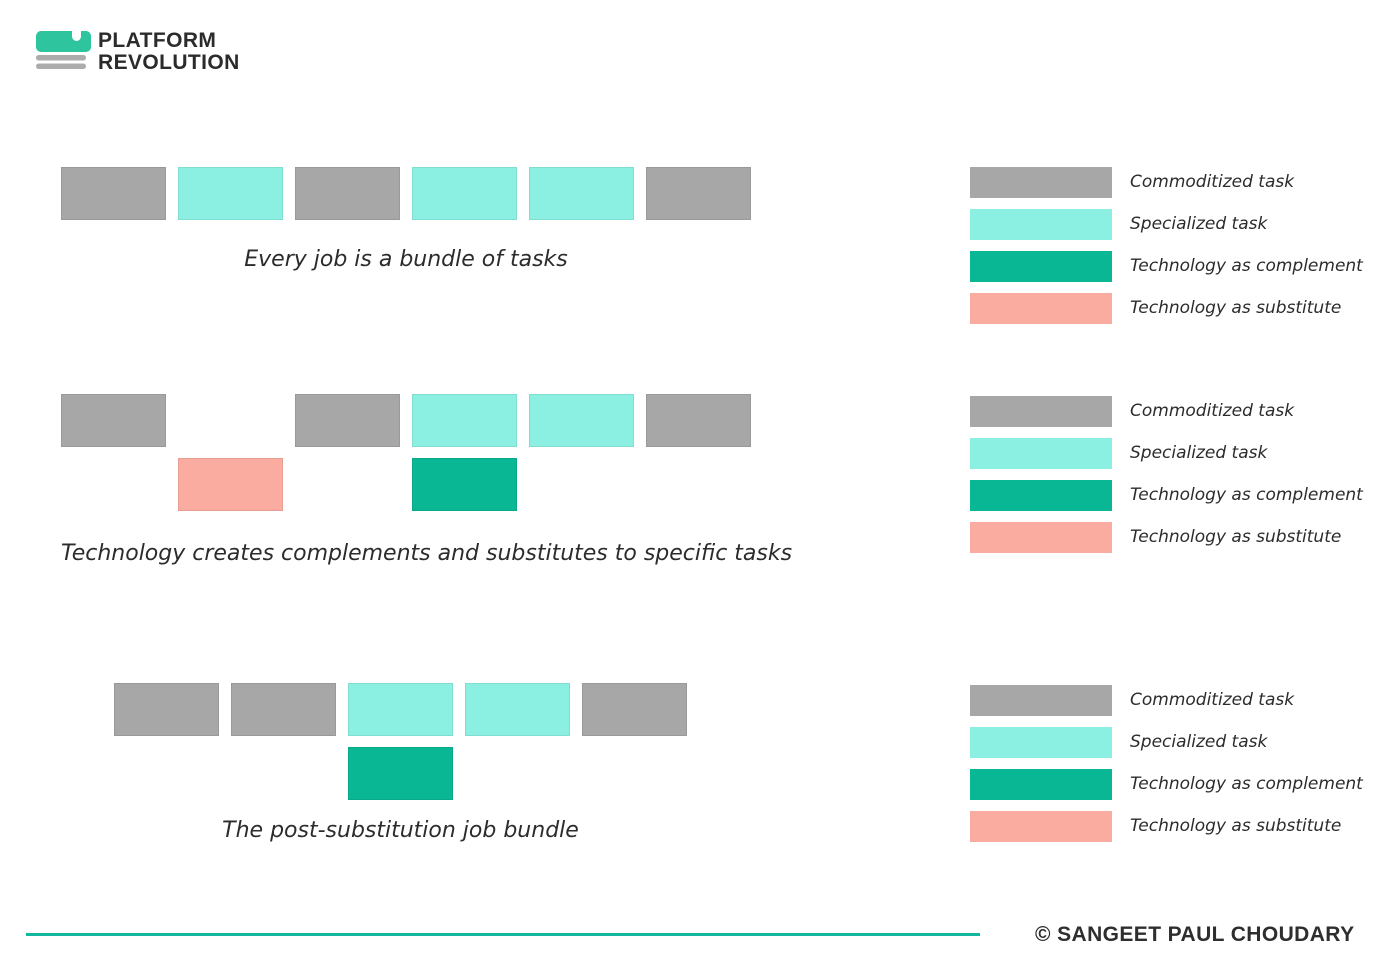 Image resolution: width=1400 pixels, height=980 pixels. Describe the element at coordinates (63, 50) in the screenshot. I see `platform-revolution-logo-icon` at that location.